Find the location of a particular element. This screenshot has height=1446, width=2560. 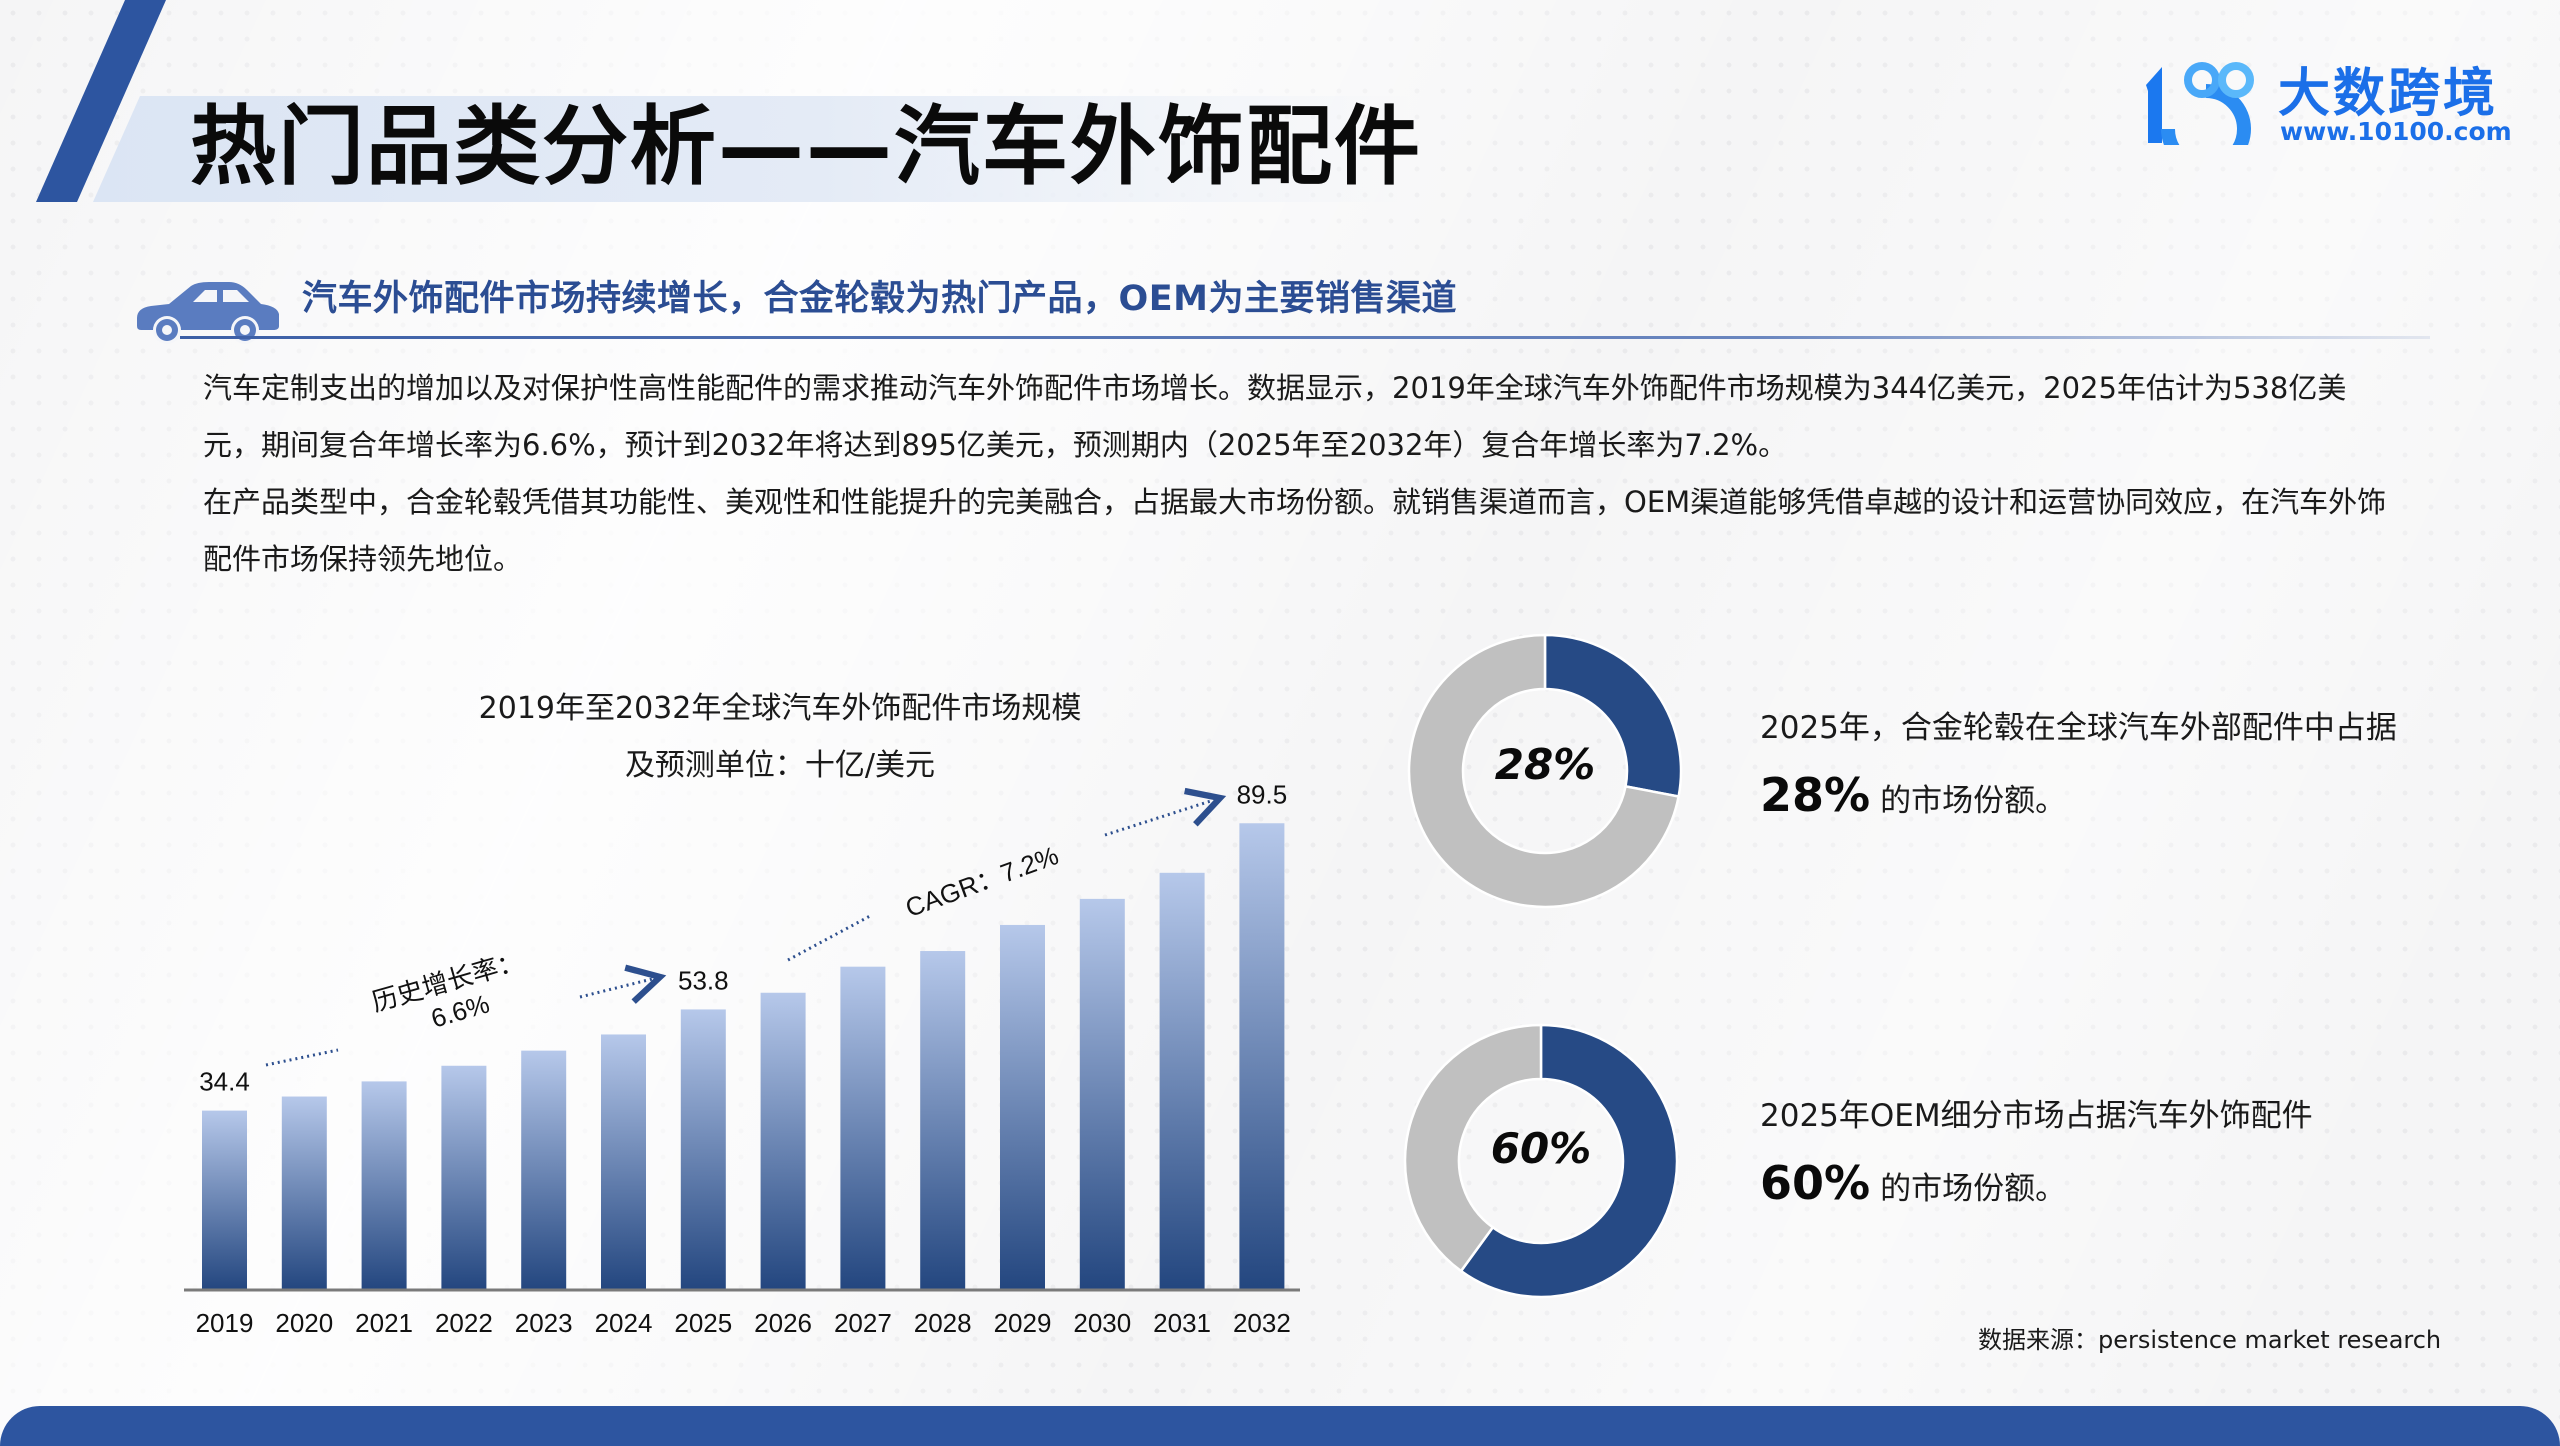

x-tick-label: 2020 is located at coordinates (304, 1323).